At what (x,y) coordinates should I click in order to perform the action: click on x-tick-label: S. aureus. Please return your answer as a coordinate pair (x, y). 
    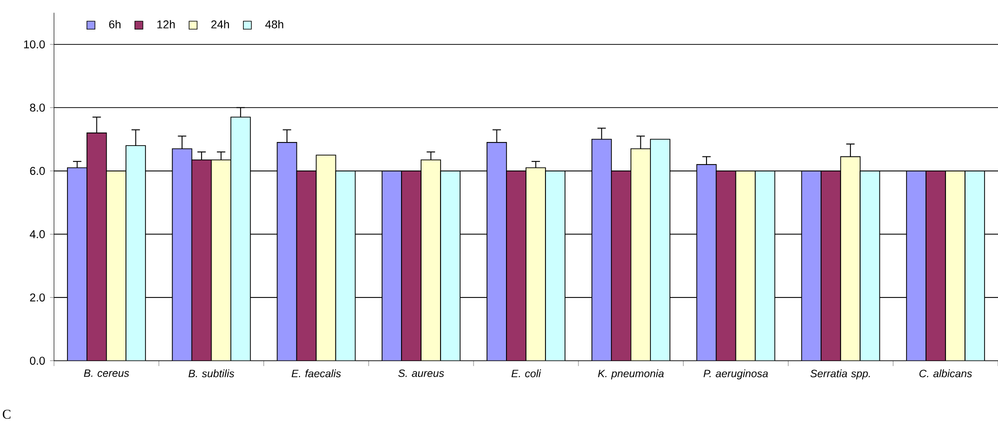
    Looking at the image, I should click on (421, 373).